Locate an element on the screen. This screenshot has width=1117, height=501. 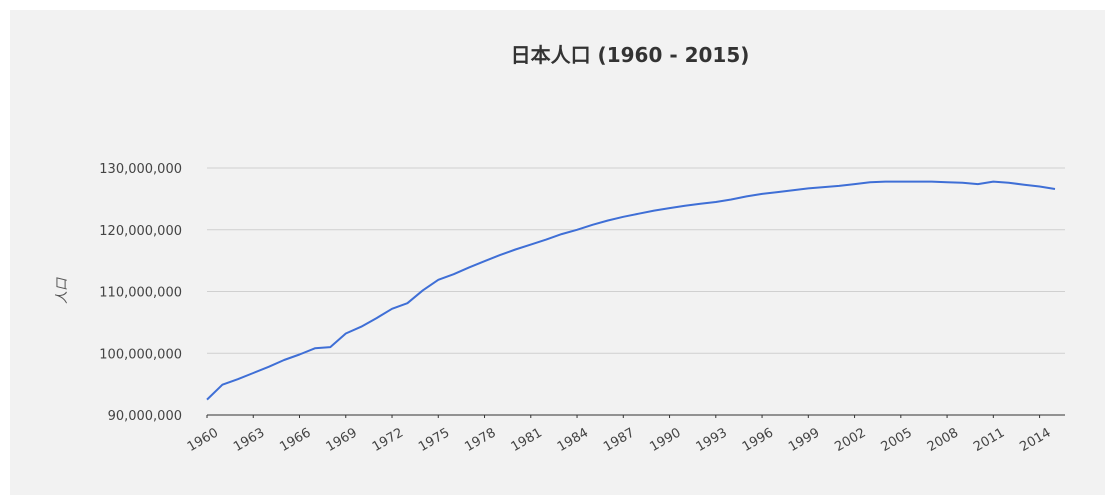
y-tick-label: 100,000,000 is located at coordinates (140, 354).